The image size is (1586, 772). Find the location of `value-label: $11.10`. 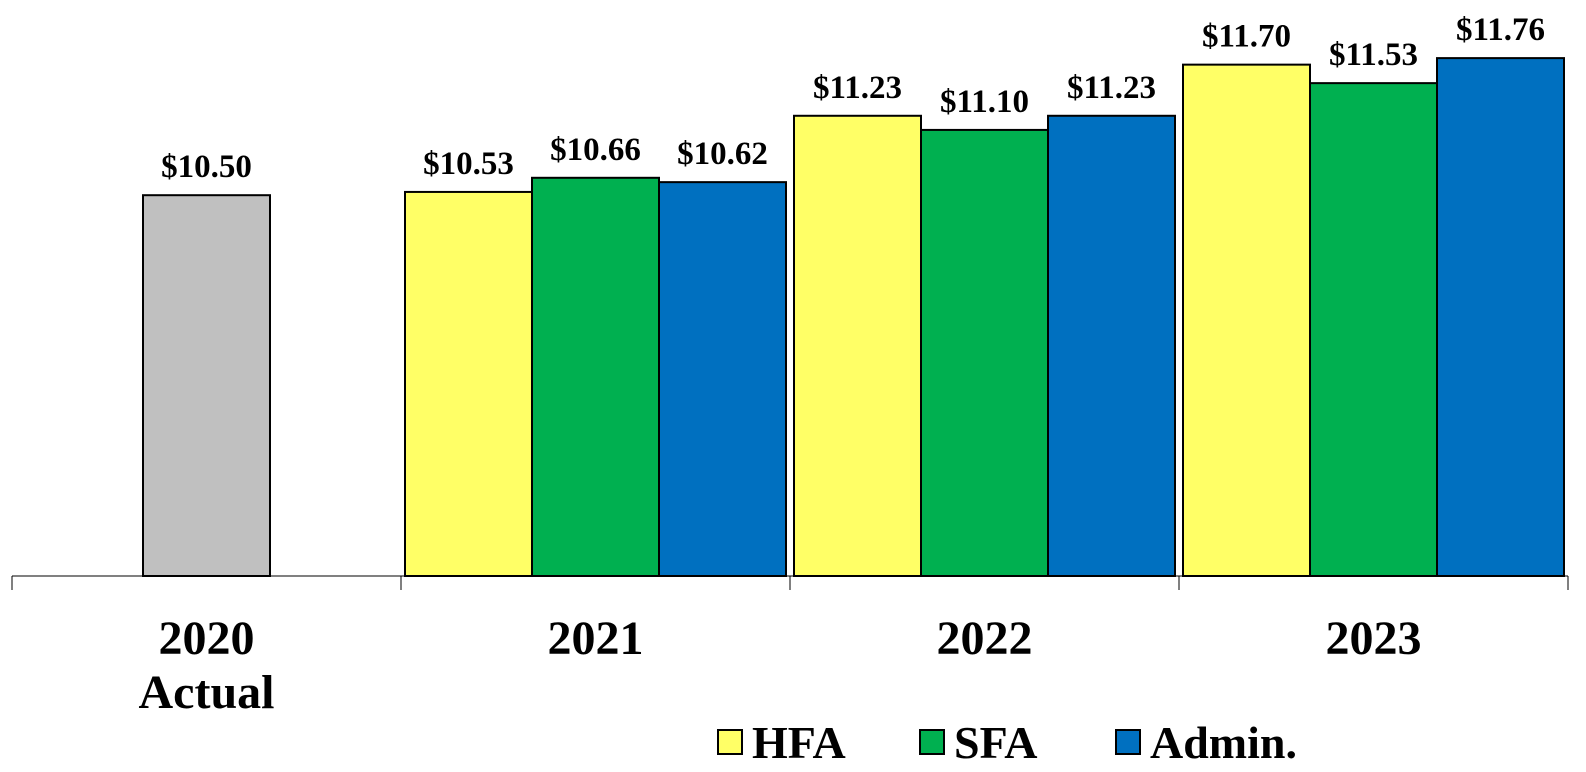

value-label: $11.10 is located at coordinates (984, 102).